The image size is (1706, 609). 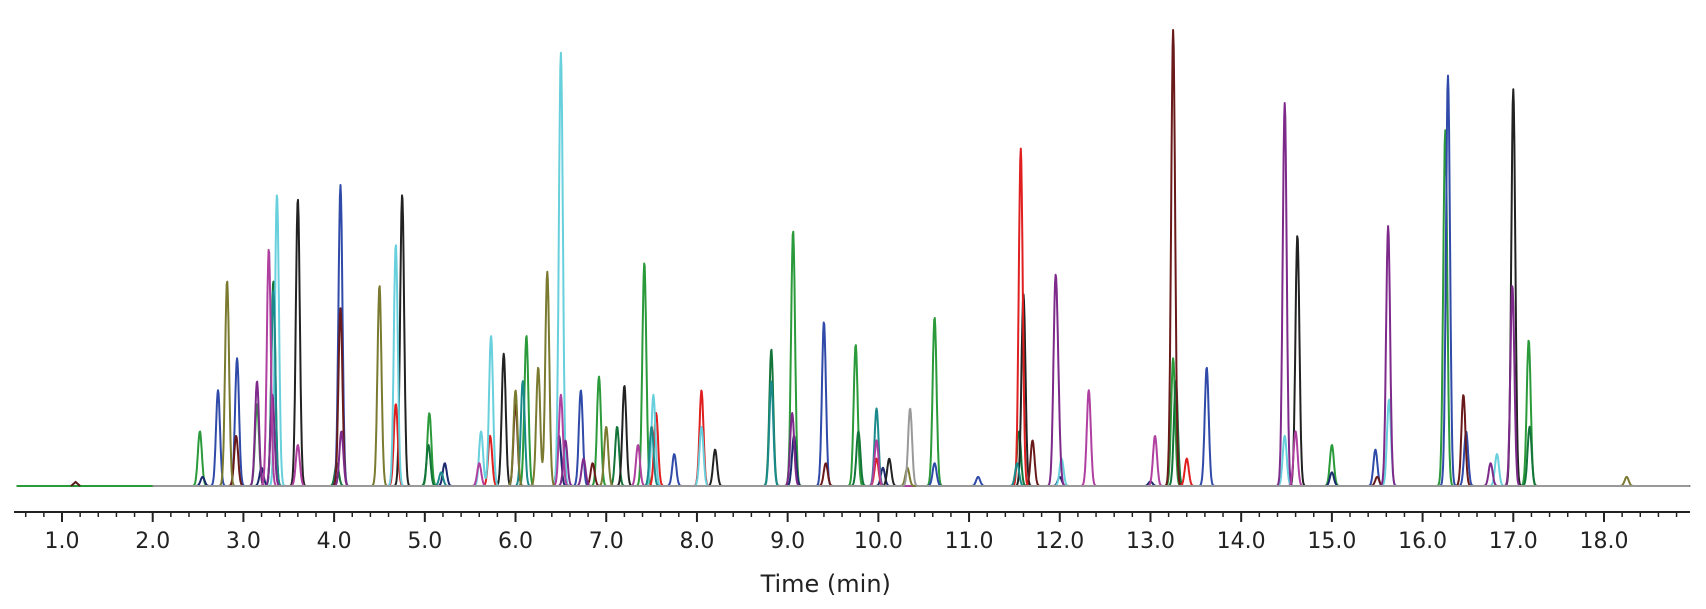 I want to click on x-tick-label: 1.0, so click(x=62, y=541).